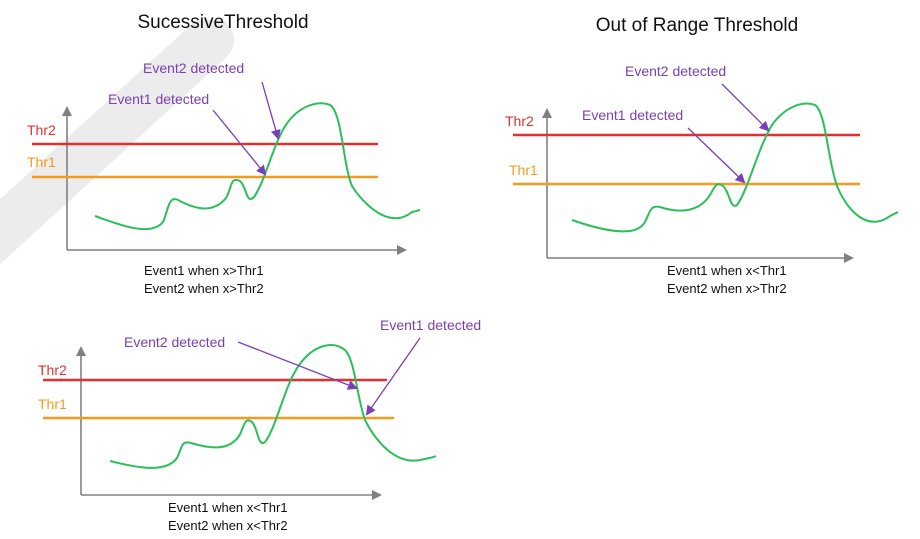 This screenshot has width=920, height=539. I want to click on panel-title: SucessiveThreshold, so click(222, 22).